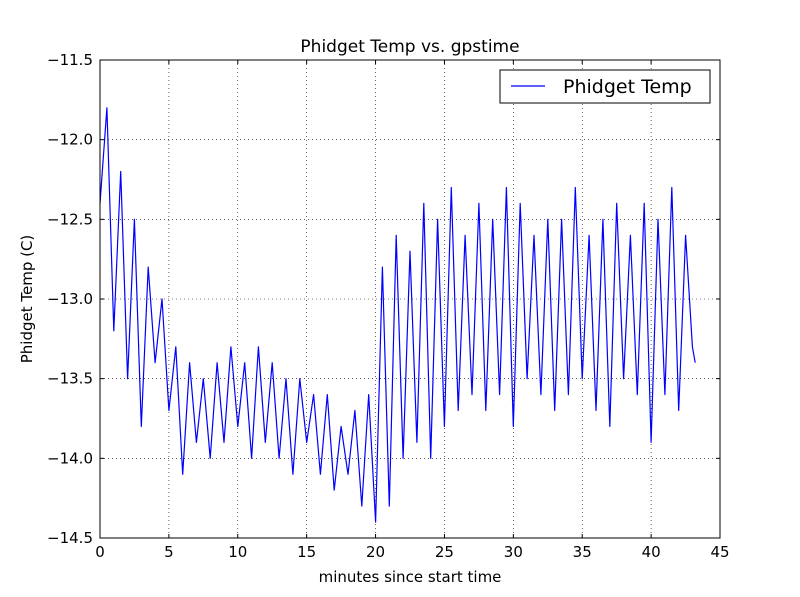  What do you see at coordinates (27, 299) in the screenshot?
I see `y-axis-label: Phidget Temp (C)` at bounding box center [27, 299].